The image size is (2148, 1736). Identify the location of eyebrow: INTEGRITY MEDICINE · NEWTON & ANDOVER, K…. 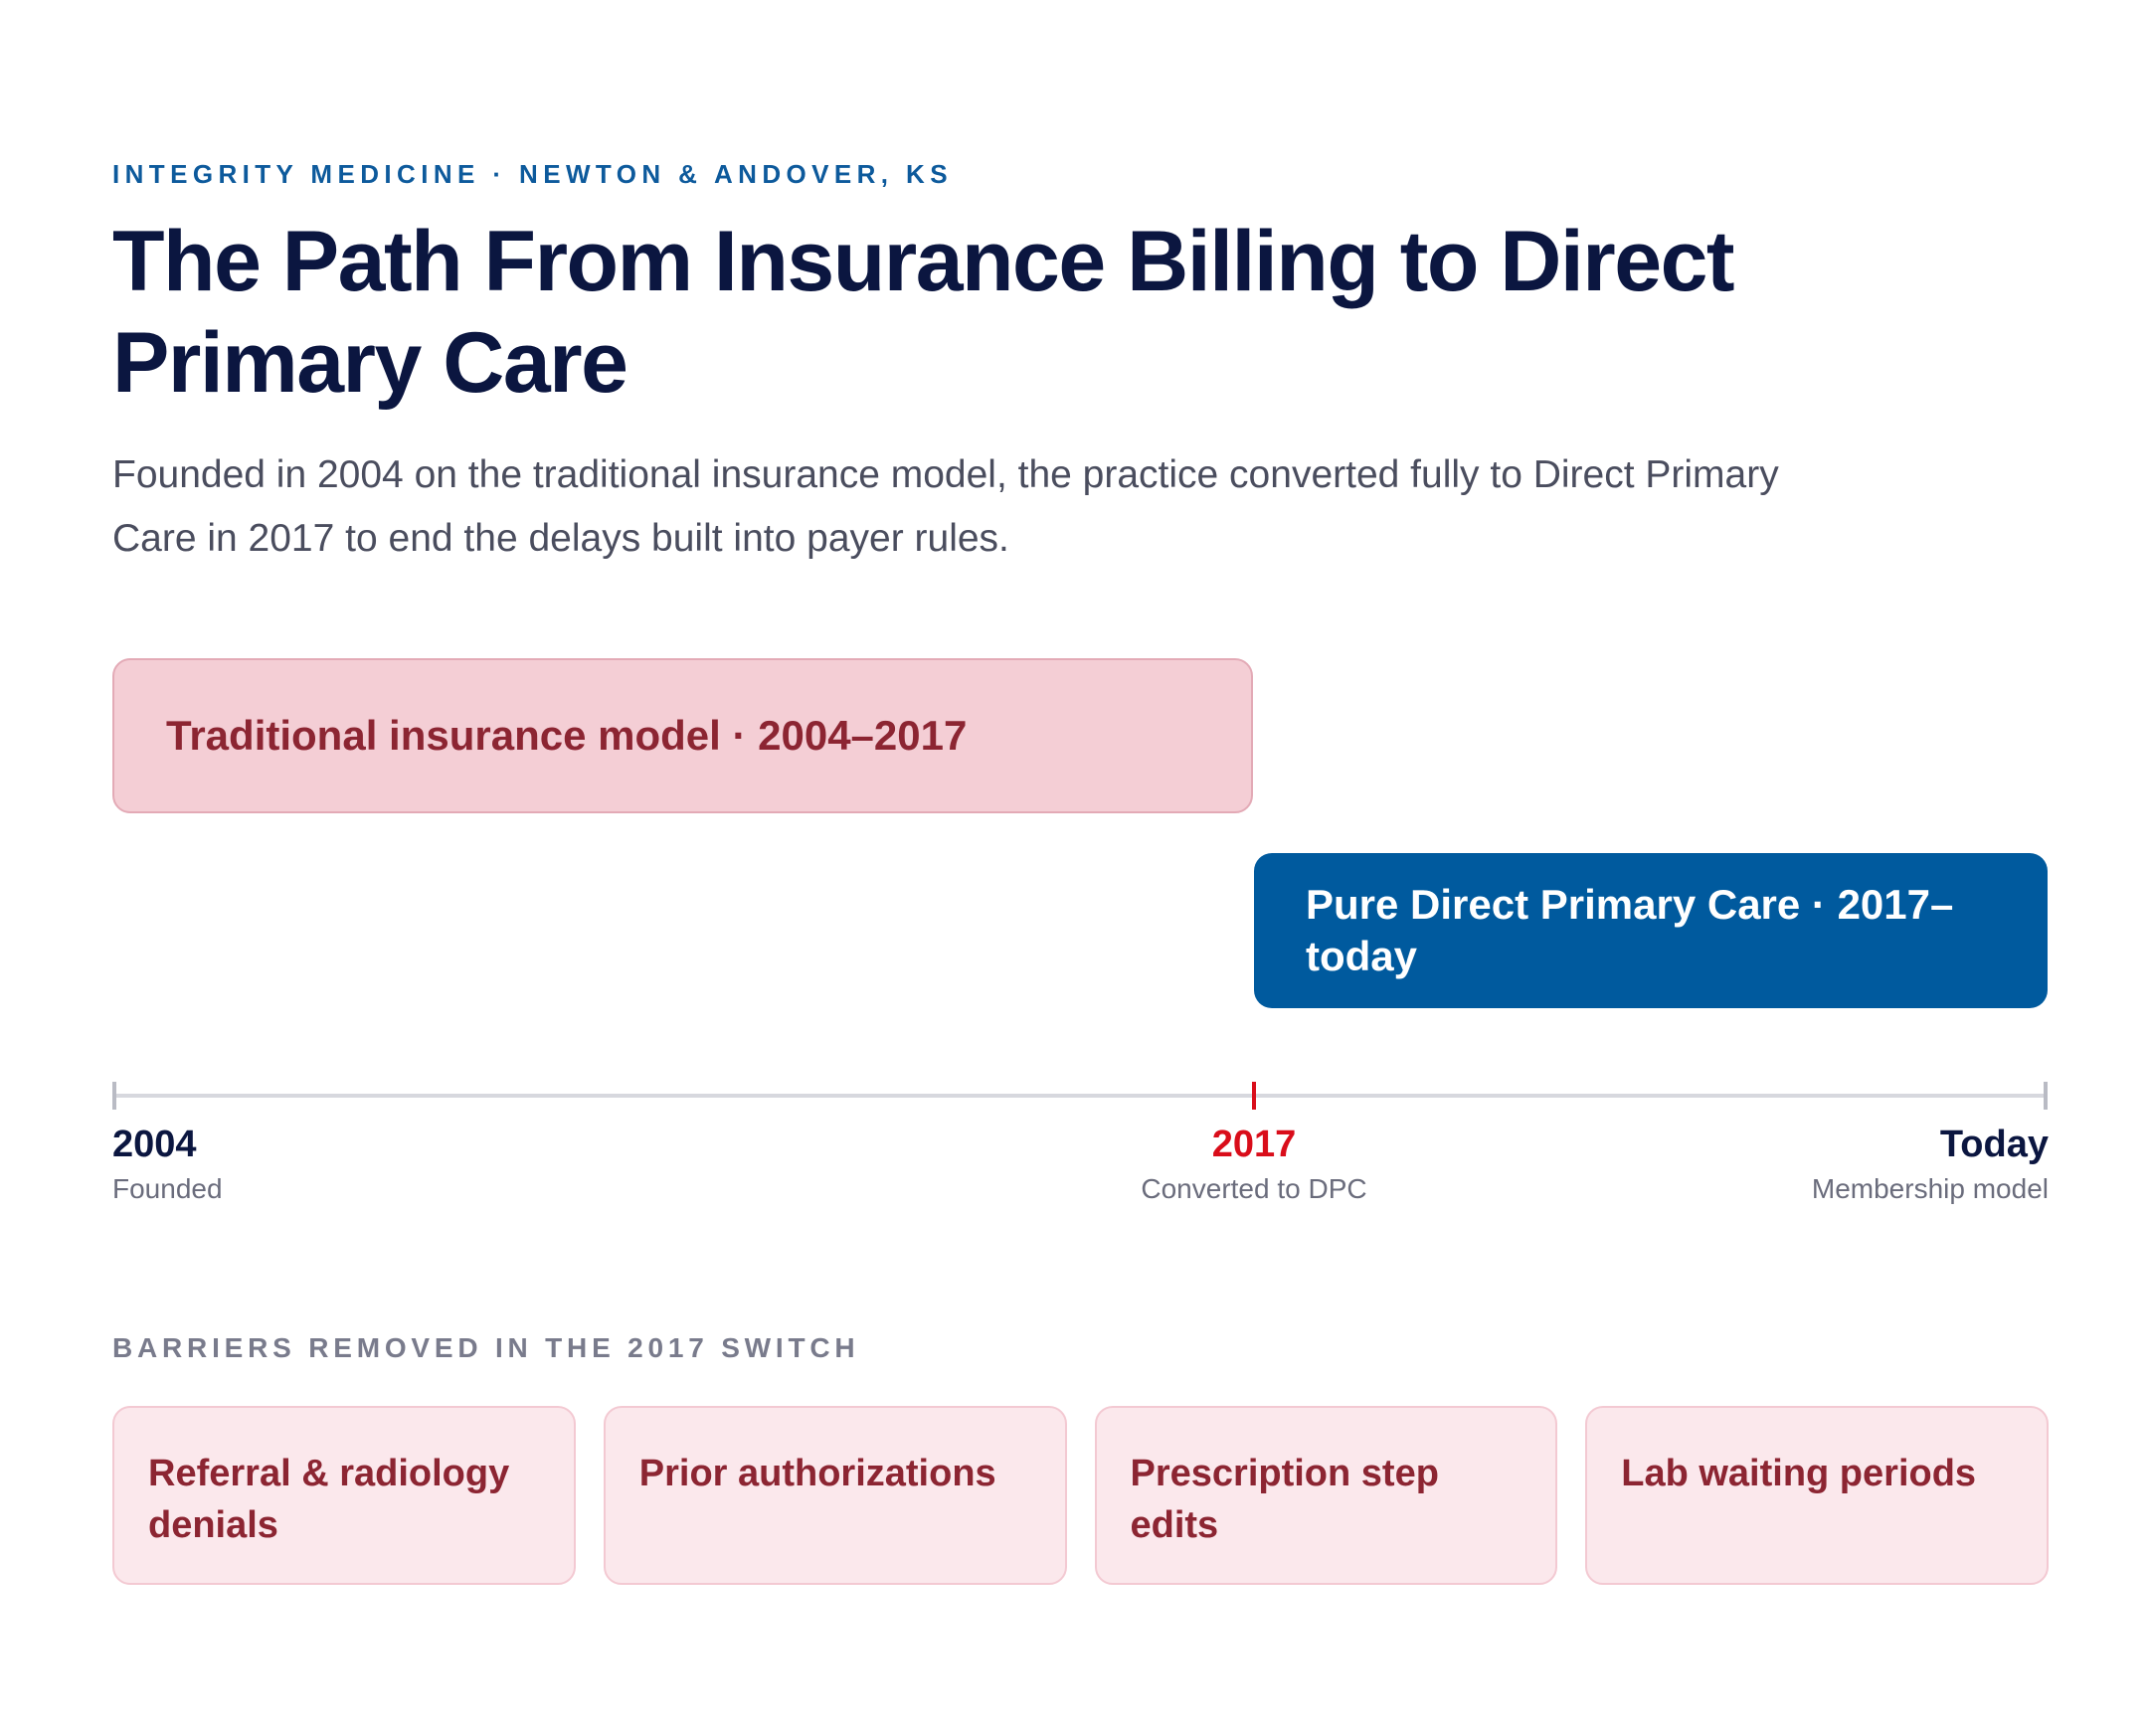
(532, 174).